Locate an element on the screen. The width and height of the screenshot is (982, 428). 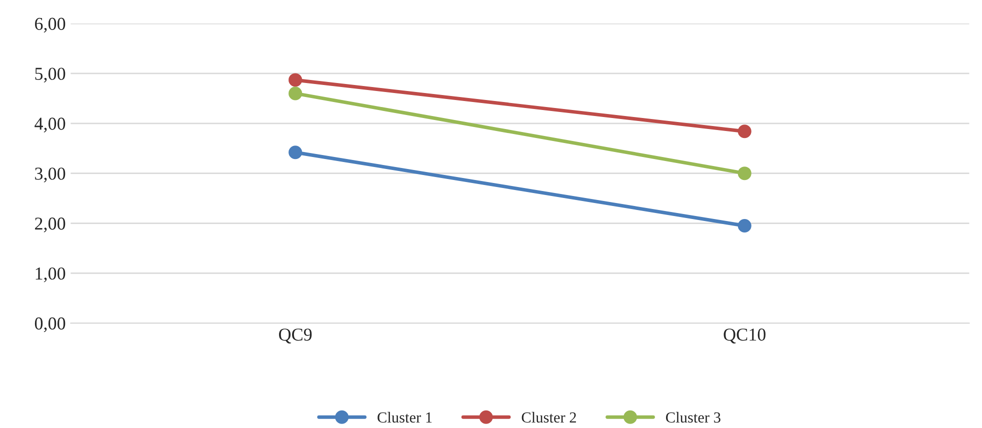
y-tick-label: 1,00 is located at coordinates (51, 274).